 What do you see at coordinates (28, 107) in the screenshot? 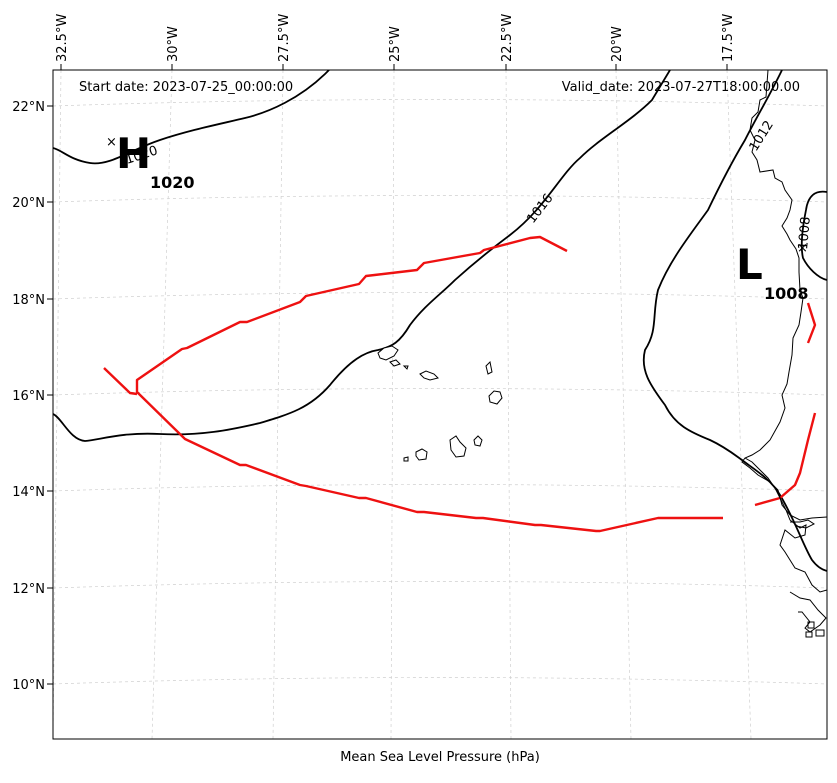
I see `lat-tick-label: 22°N` at bounding box center [28, 107].